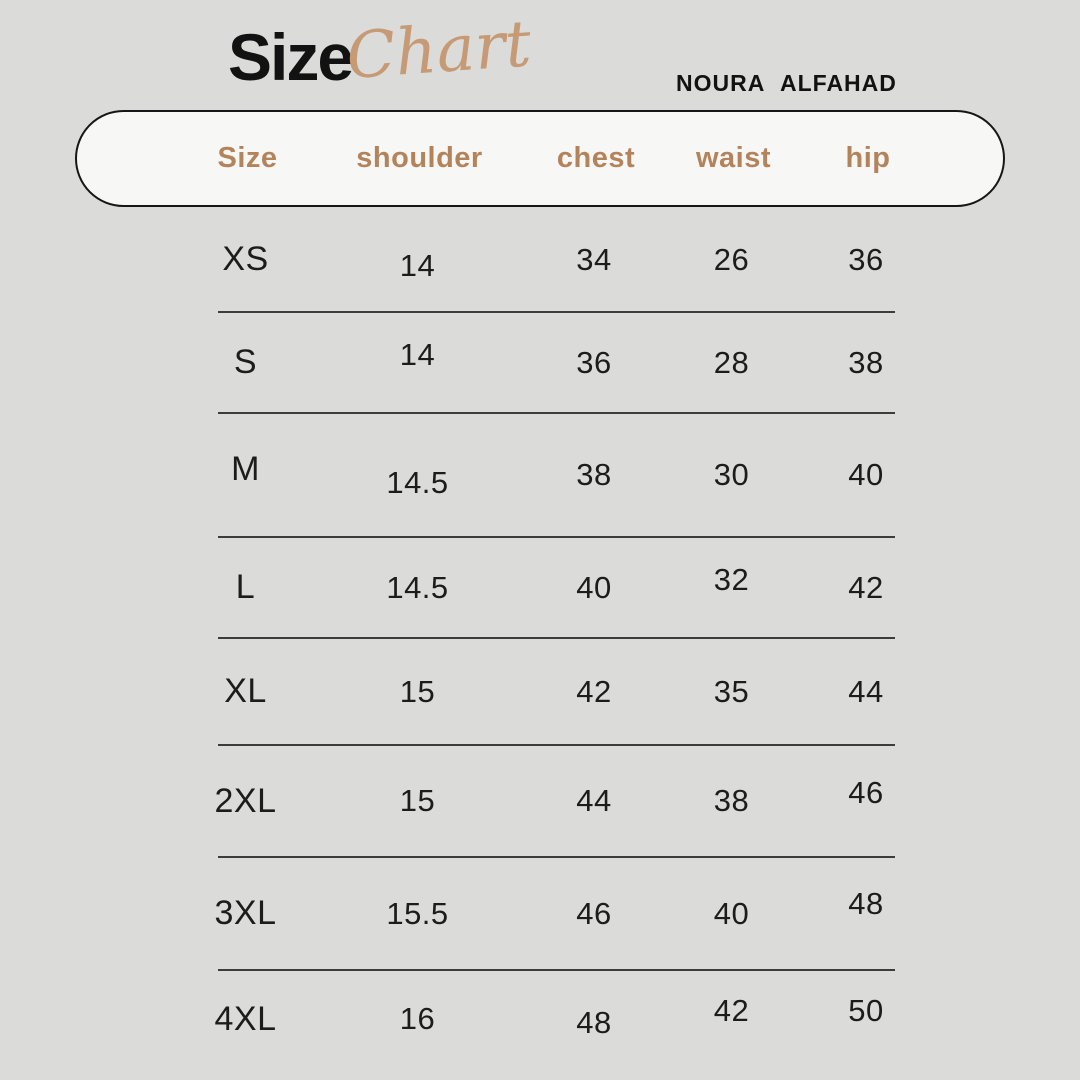 The image size is (1080, 1080). What do you see at coordinates (291, 57) in the screenshot?
I see `title-word-size: Size` at bounding box center [291, 57].